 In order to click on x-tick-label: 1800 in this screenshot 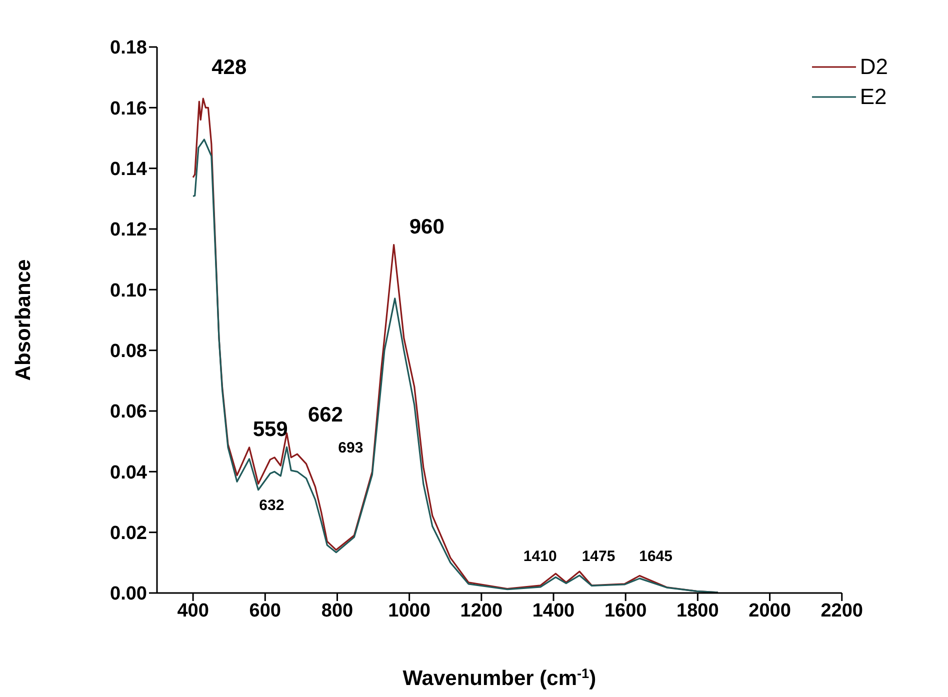, I will do `click(697, 611)`.